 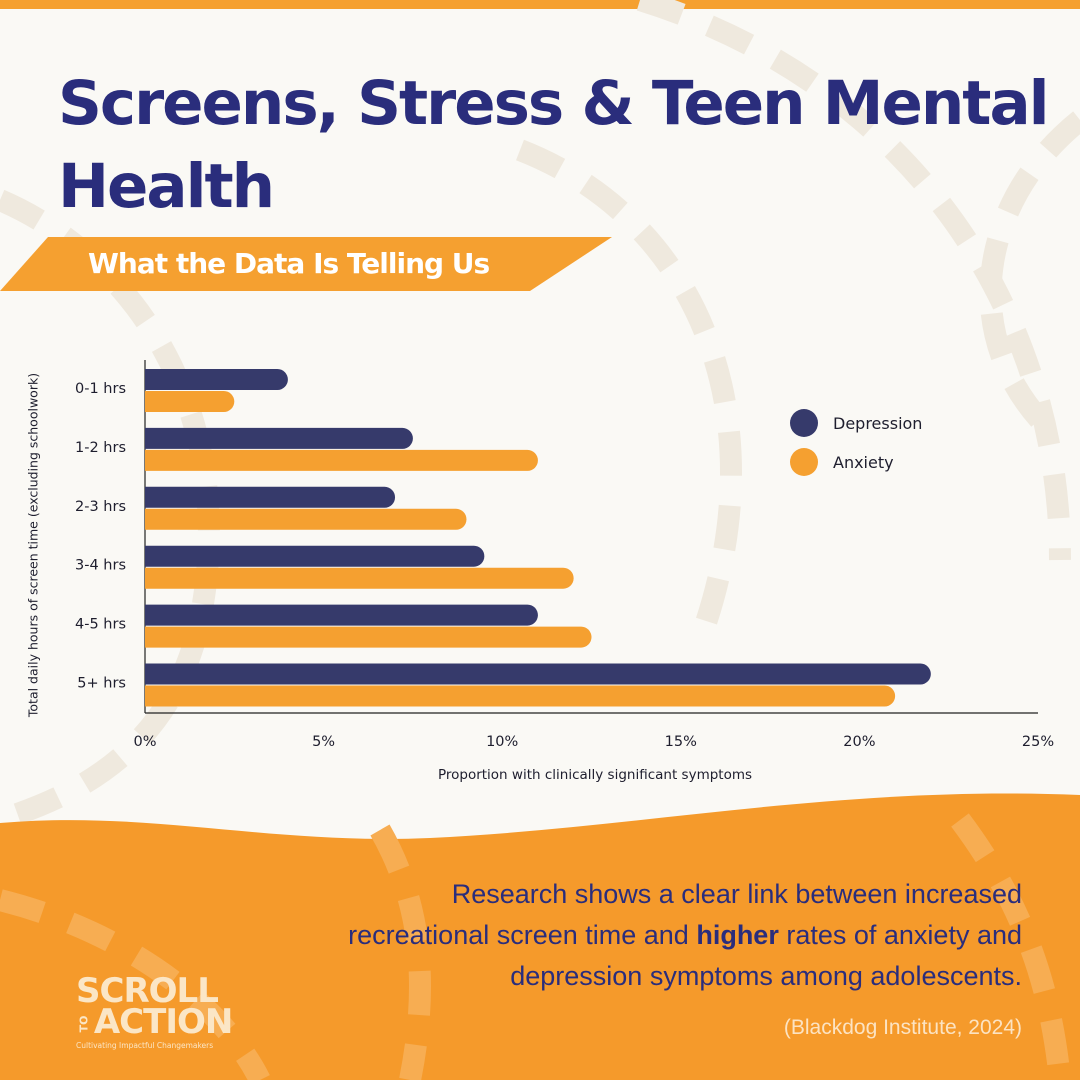 What do you see at coordinates (100, 448) in the screenshot?
I see `category-label-1: 1-2 hrs` at bounding box center [100, 448].